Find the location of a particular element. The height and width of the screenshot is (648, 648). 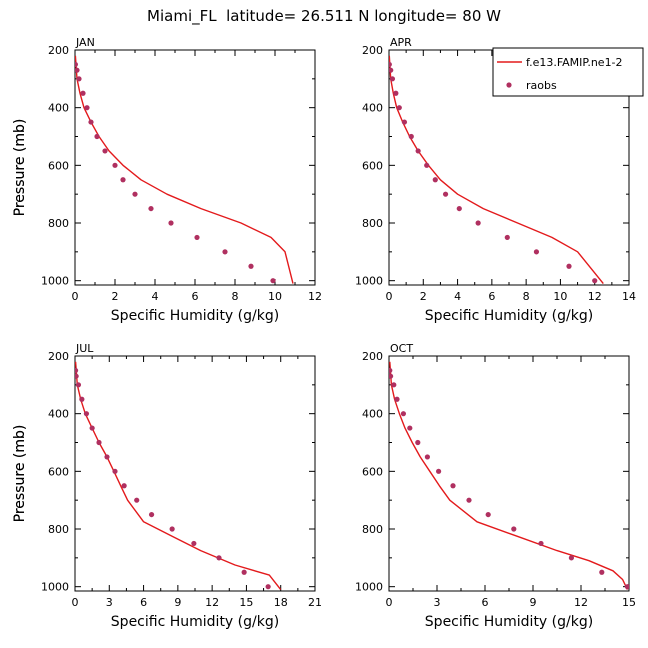

legend-model-label: f.e13.FAMIP.ne1-2 is located at coordinates (574, 62).